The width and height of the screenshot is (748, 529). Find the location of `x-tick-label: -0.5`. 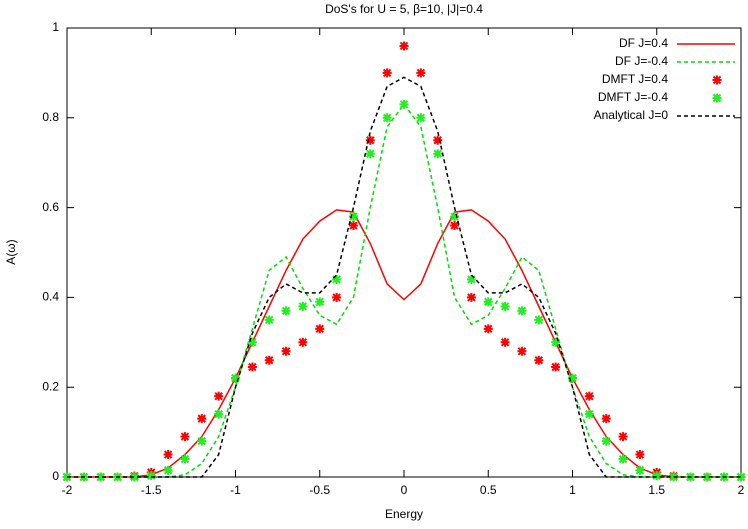

x-tick-label: -0.5 is located at coordinates (319, 490).